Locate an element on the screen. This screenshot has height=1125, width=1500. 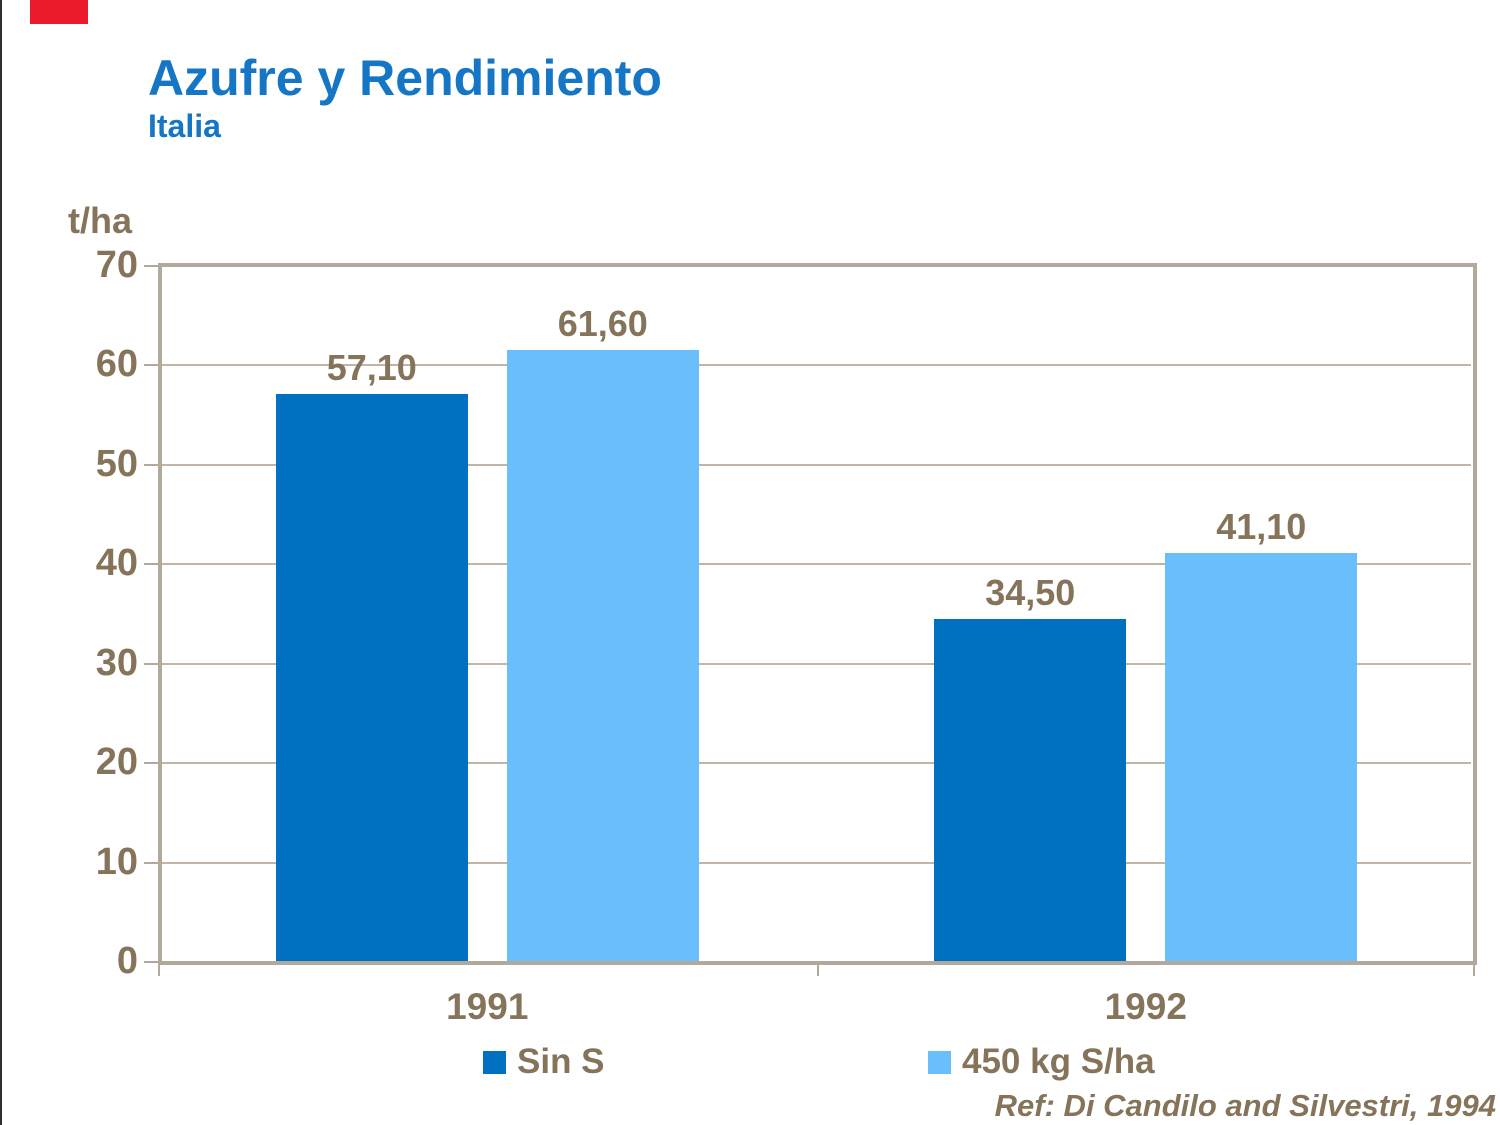
bar-value-label: 41,10 is located at coordinates (1261, 527).